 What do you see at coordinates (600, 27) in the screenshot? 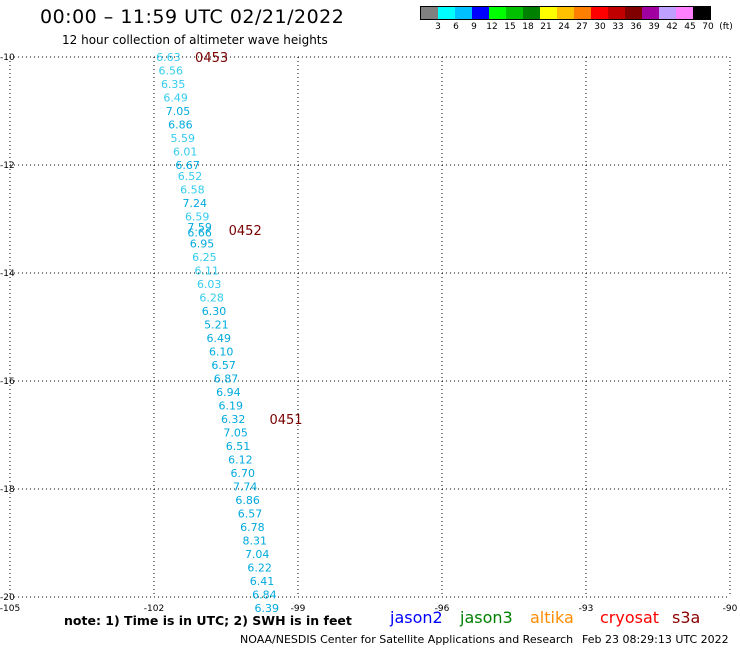
I see `legend-tick-label: 30` at bounding box center [600, 27].